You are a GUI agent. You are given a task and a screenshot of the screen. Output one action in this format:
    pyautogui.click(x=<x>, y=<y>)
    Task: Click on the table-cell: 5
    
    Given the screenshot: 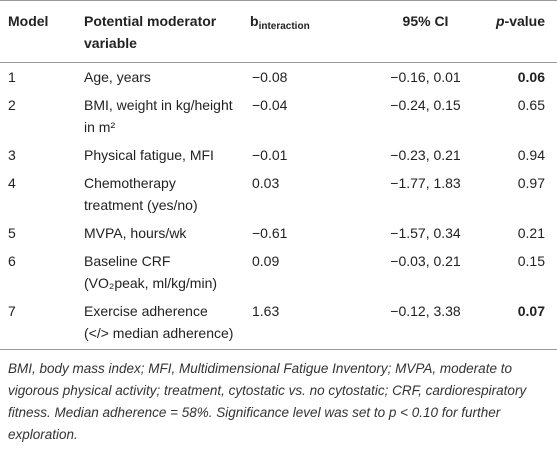 What is the action you would take?
    pyautogui.click(x=12, y=233)
    